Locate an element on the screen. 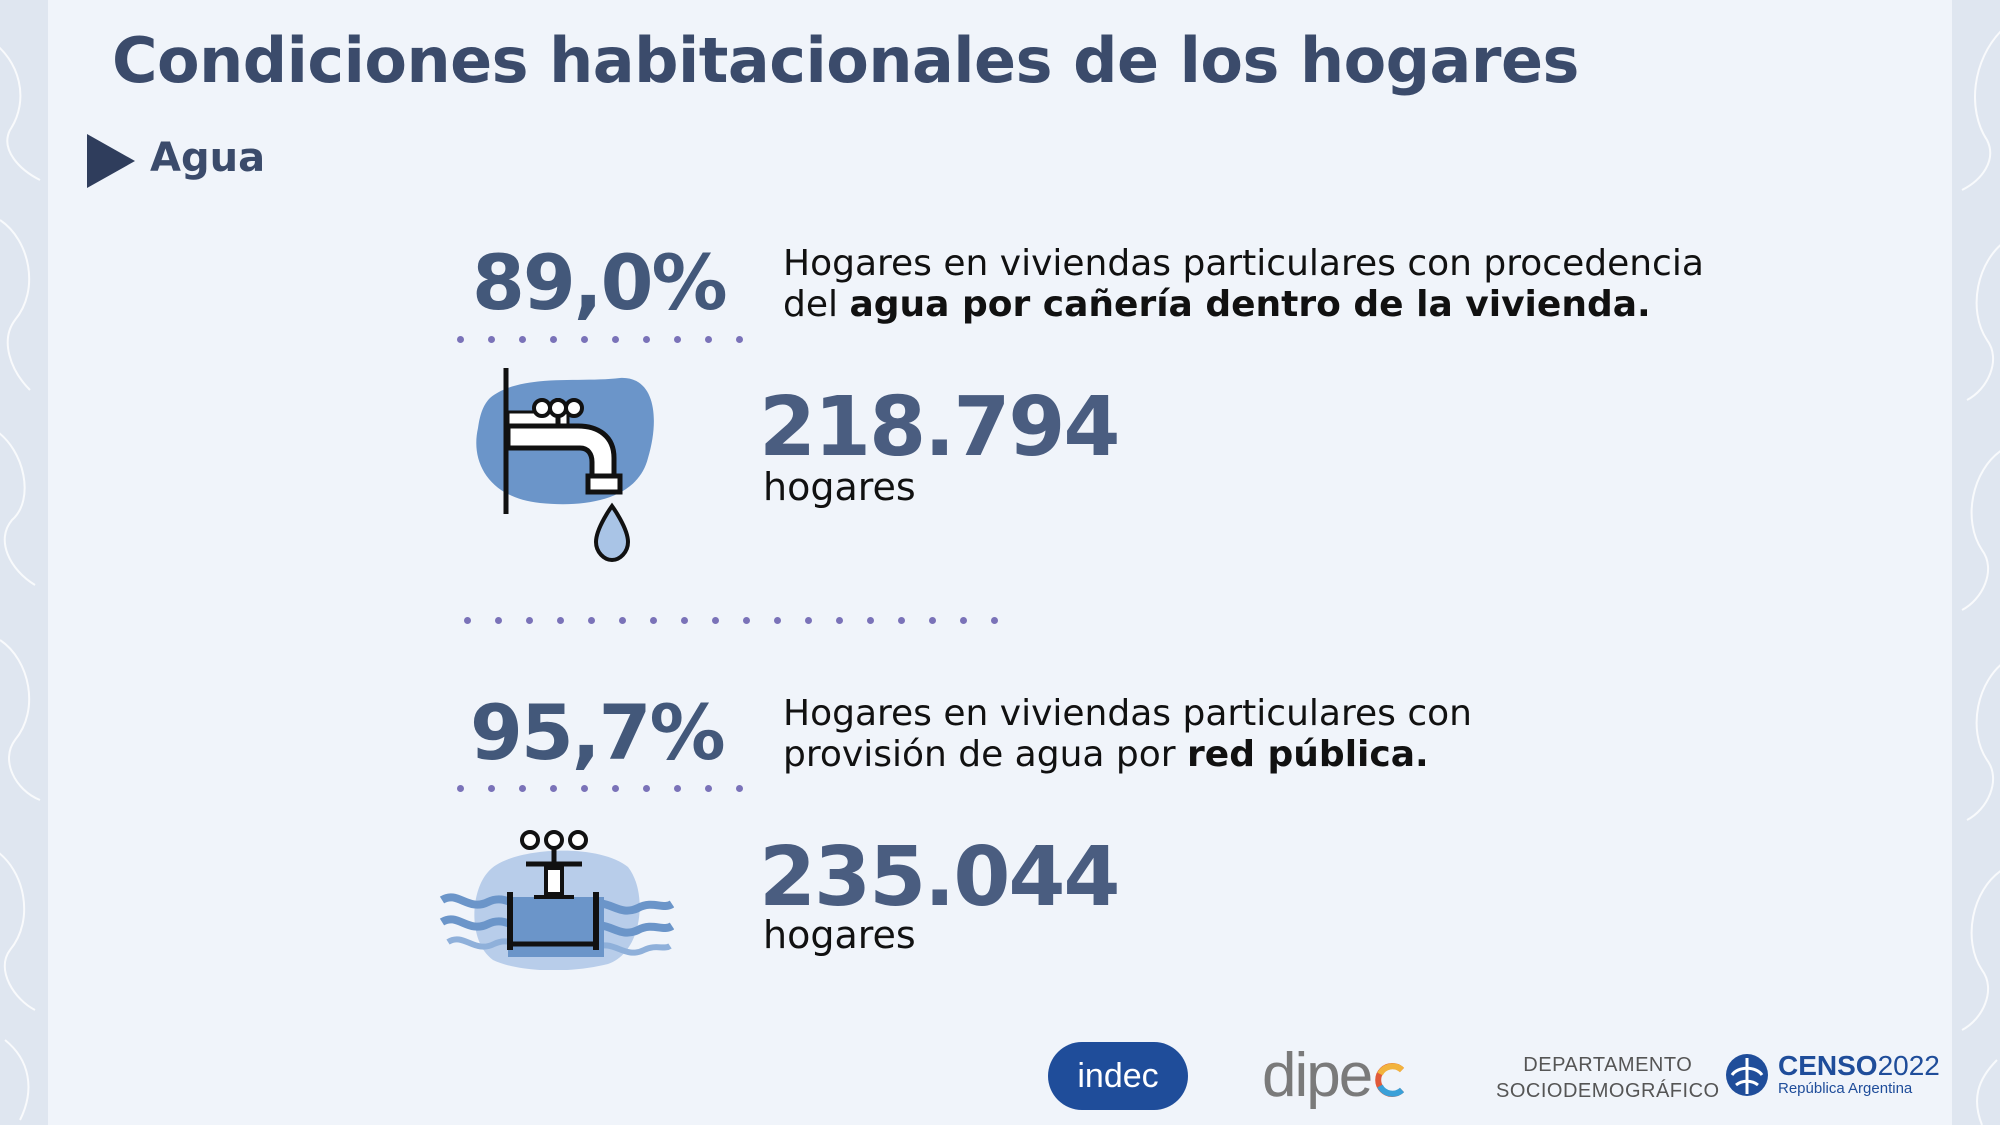 The image size is (2000, 1125). dipec-logo: dipe is located at coordinates (1335, 1075).